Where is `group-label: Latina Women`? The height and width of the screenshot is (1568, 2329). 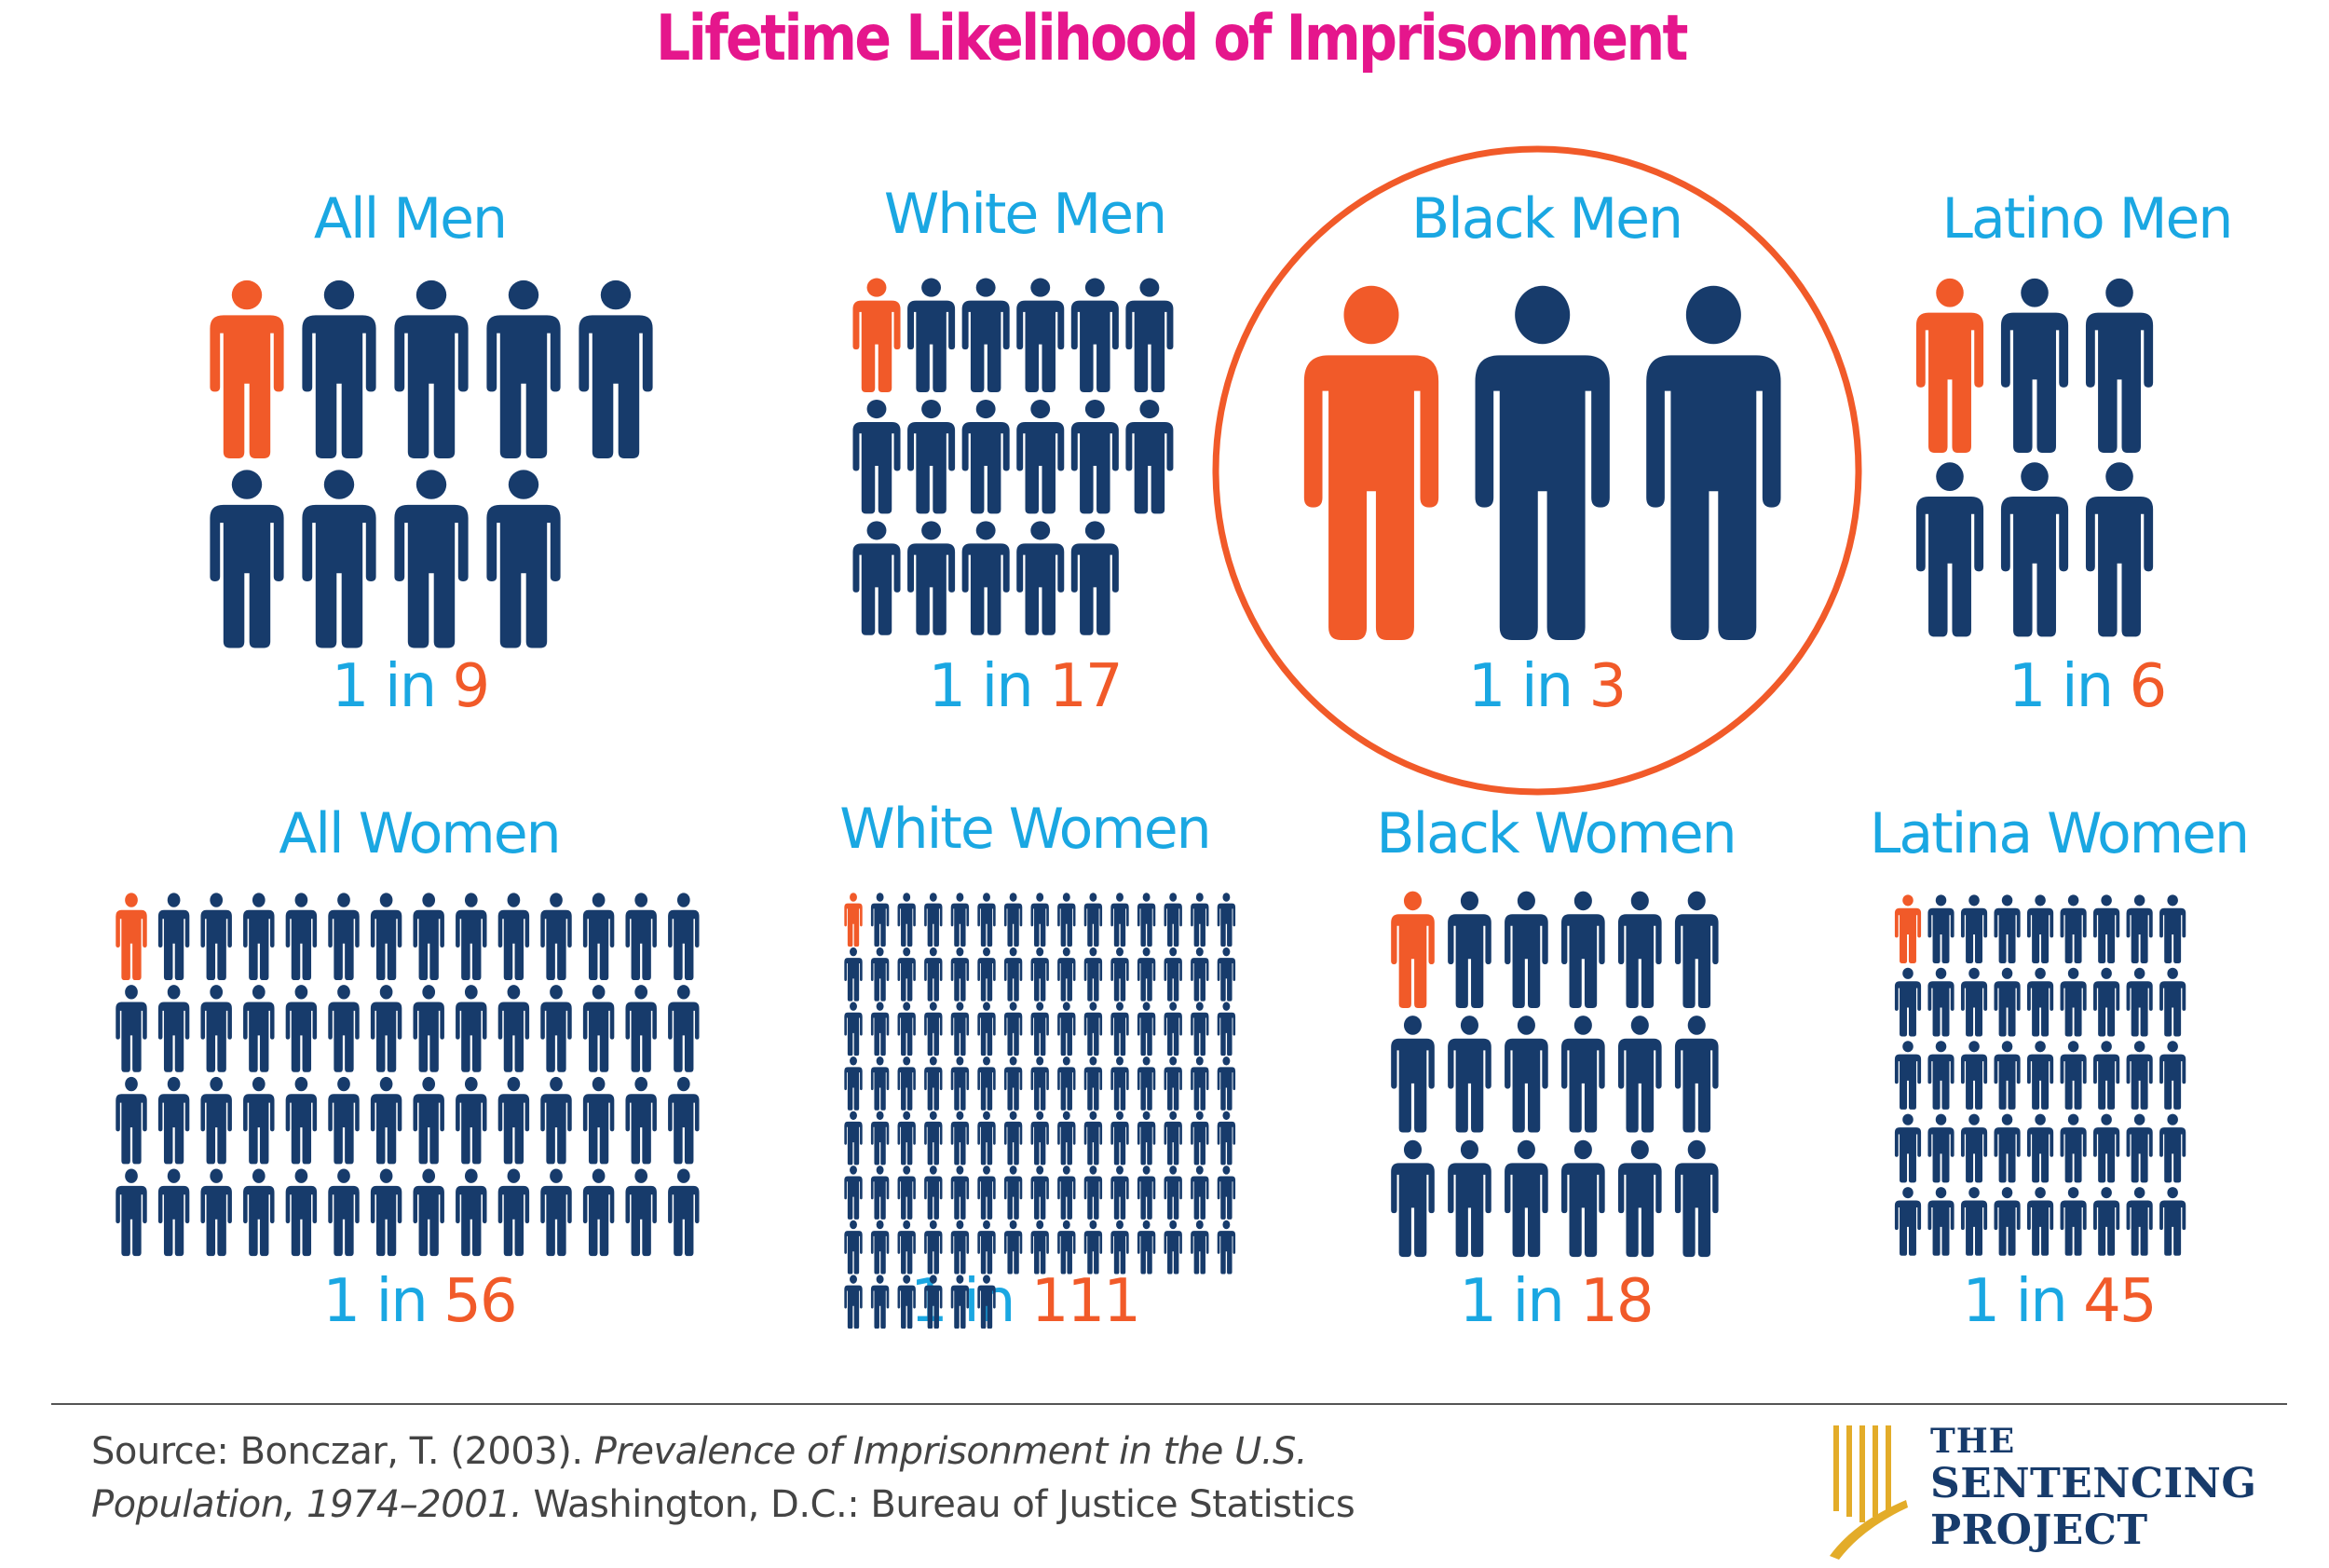 group-label: Latina Women is located at coordinates (2059, 833).